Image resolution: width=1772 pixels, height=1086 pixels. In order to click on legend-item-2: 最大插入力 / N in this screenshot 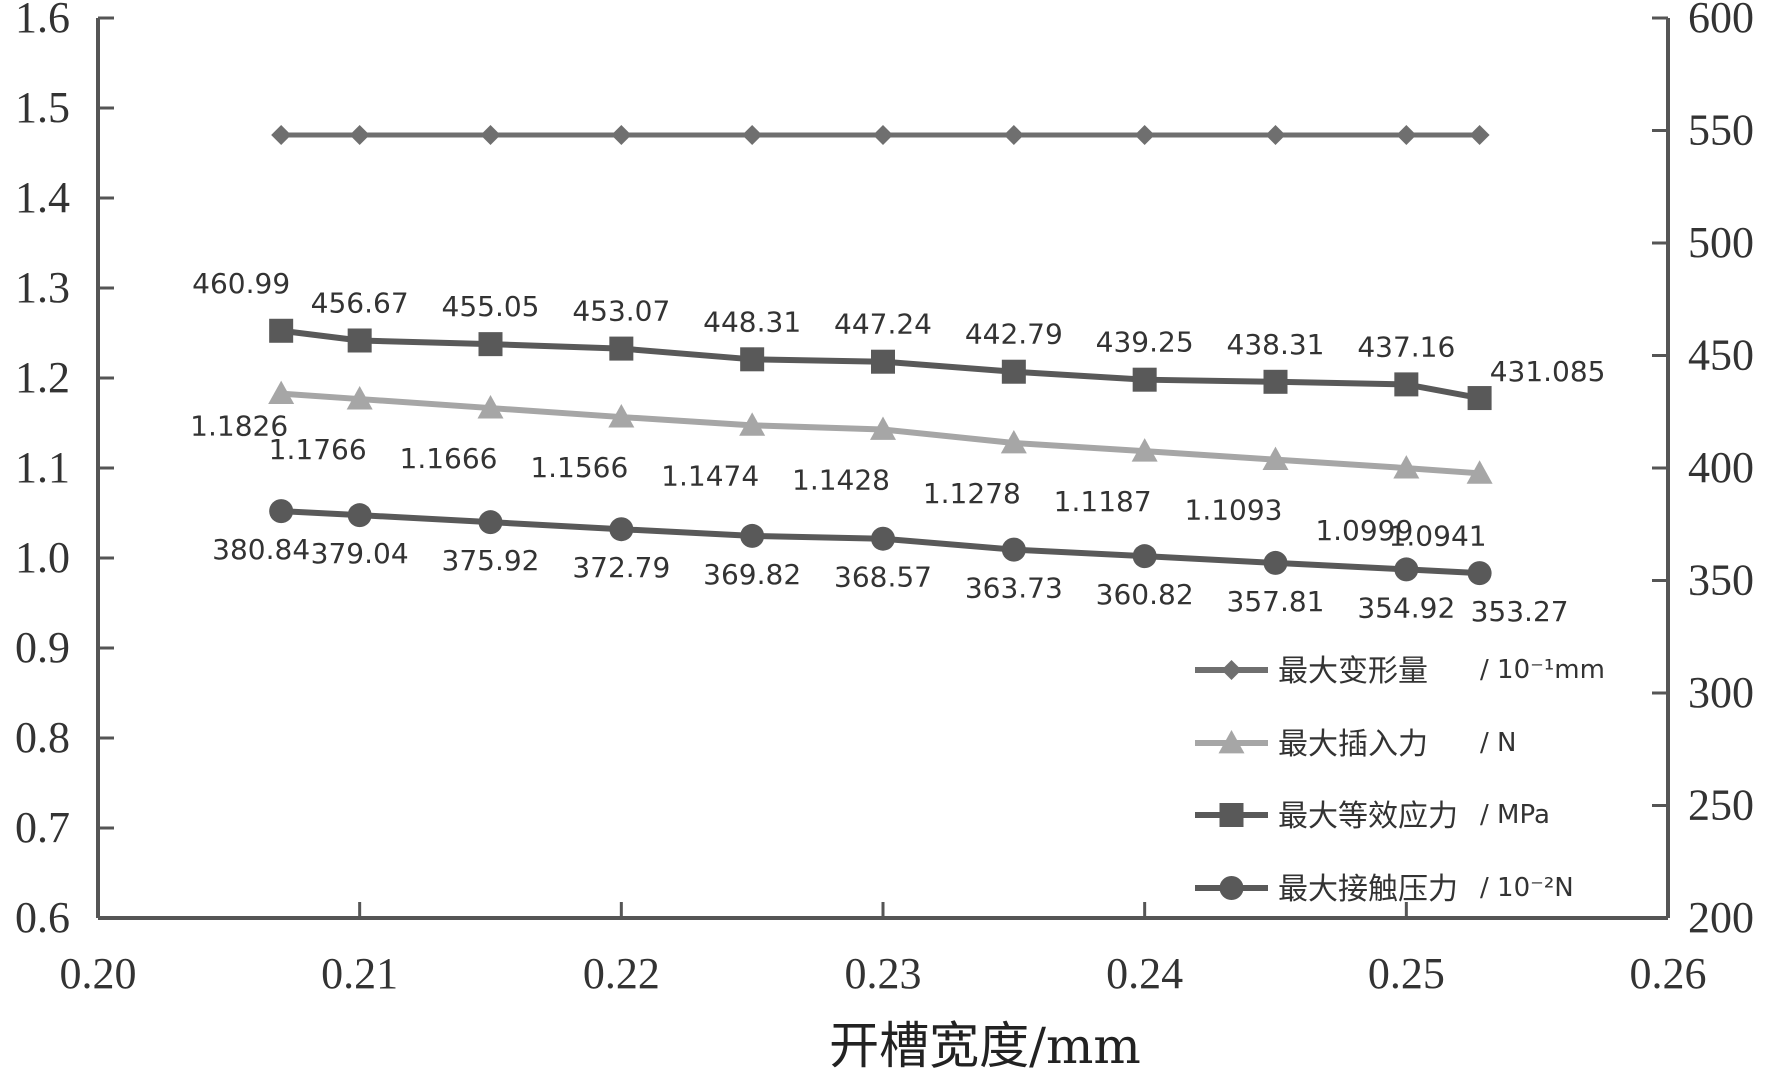, I will do `click(1355, 744)`.